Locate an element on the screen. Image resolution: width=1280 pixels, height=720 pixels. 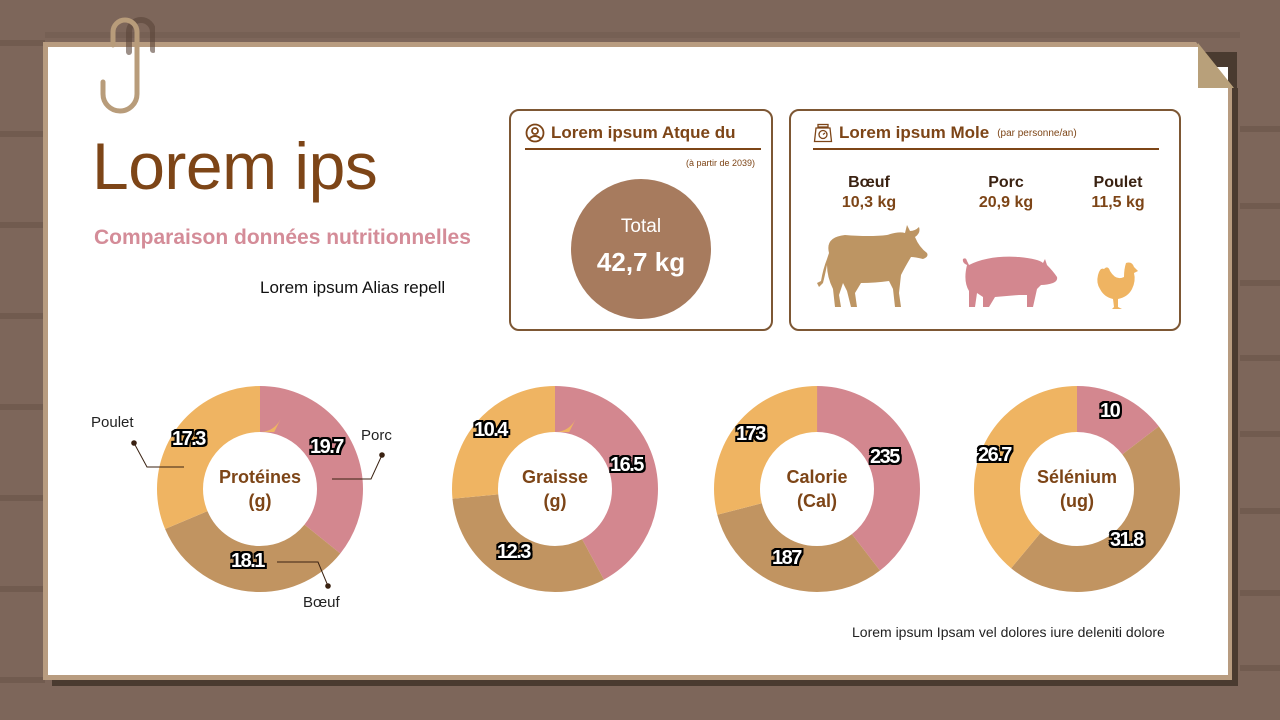
value-label-poulet: 173 is located at coordinates (751, 434).